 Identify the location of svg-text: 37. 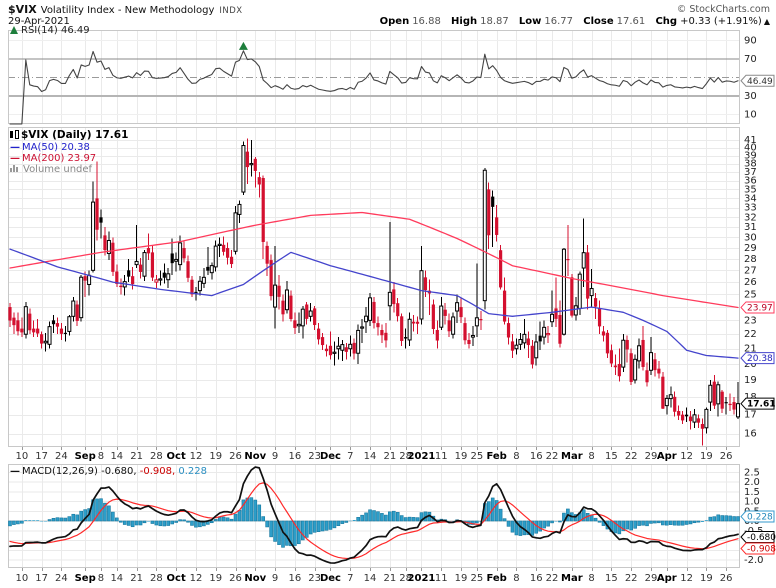
(750, 172).